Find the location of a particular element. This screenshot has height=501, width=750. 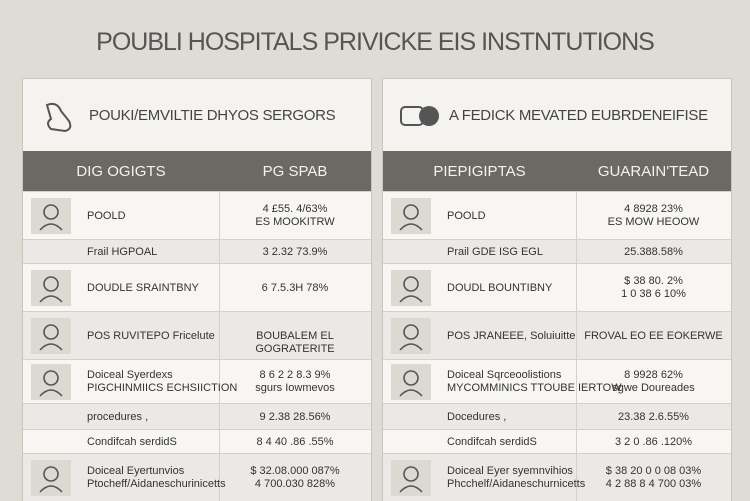

value-line: $ 38 80. 2% is located at coordinates (653, 281).